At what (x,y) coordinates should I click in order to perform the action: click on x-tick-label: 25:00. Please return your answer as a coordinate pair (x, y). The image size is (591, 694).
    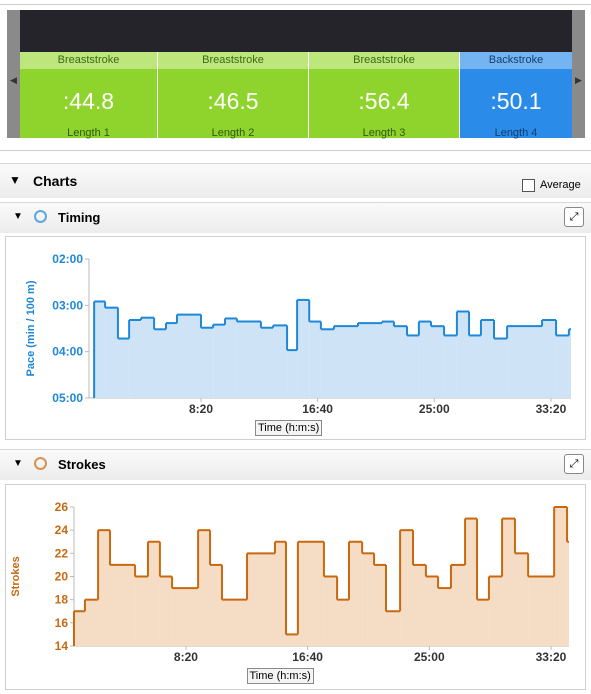
    Looking at the image, I should click on (434, 409).